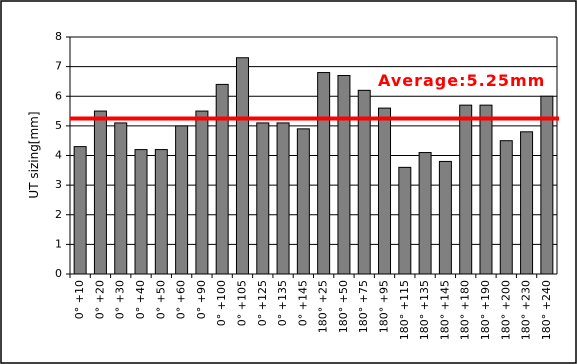 This screenshot has height=364, width=577. I want to click on x-tick-label: 180° +230, so click(526, 310).